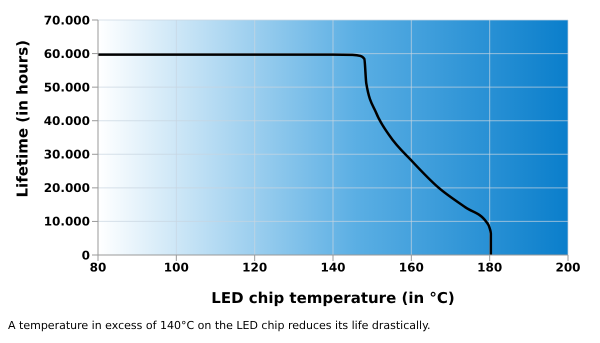  I want to click on y-tick-label: 60.000, so click(67, 53).